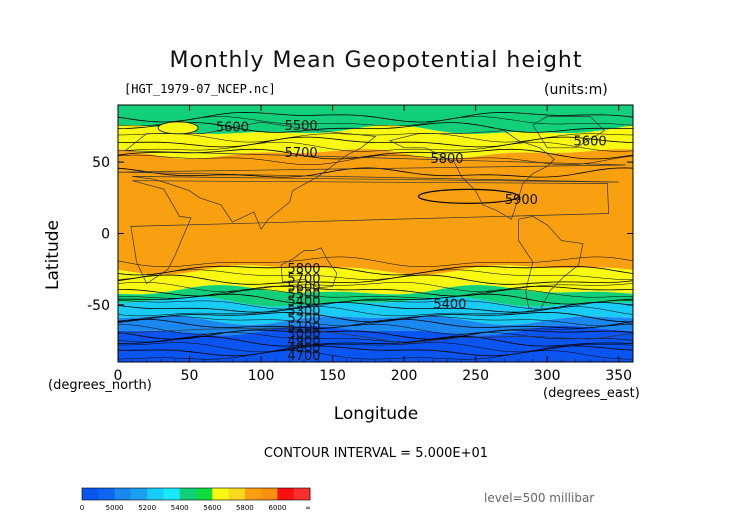 The height and width of the screenshot is (532, 752). What do you see at coordinates (245, 508) in the screenshot?
I see `colorbar-tick-label: 5800` at bounding box center [245, 508].